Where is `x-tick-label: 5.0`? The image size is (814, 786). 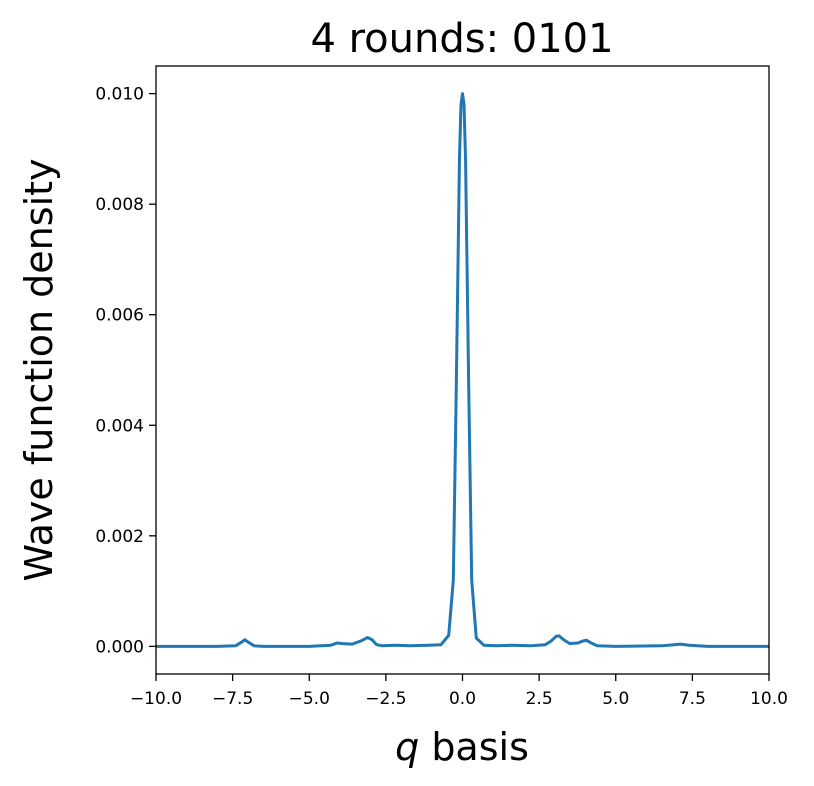 x-tick-label: 5.0 is located at coordinates (615, 699).